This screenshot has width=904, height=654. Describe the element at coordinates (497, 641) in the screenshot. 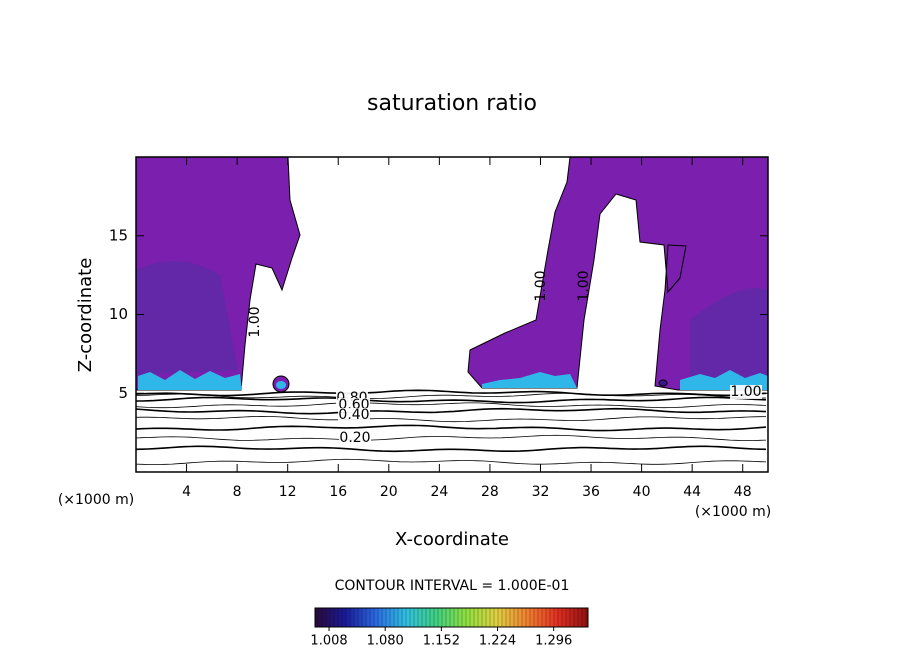

I see `colorbar-tick-label: 1.224` at that location.